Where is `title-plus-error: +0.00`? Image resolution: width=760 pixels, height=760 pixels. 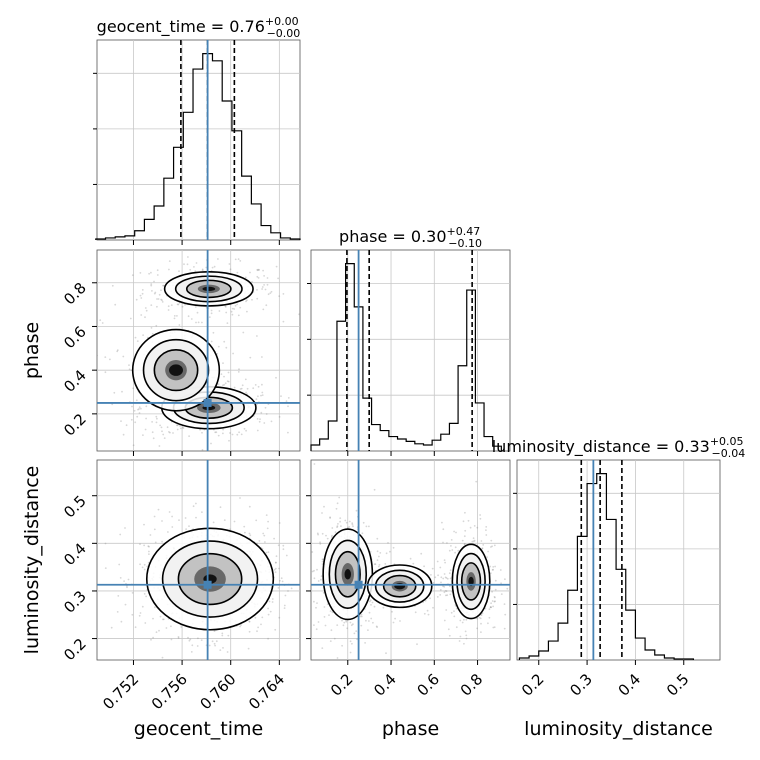
title-plus-error: +0.00 is located at coordinates (282, 21).